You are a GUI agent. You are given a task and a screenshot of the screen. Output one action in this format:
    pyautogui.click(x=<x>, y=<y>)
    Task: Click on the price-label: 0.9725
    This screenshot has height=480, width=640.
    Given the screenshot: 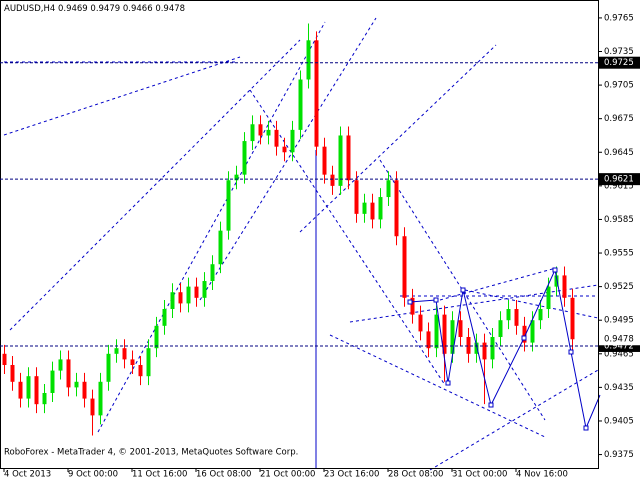 What is the action you would take?
    pyautogui.click(x=619, y=63)
    